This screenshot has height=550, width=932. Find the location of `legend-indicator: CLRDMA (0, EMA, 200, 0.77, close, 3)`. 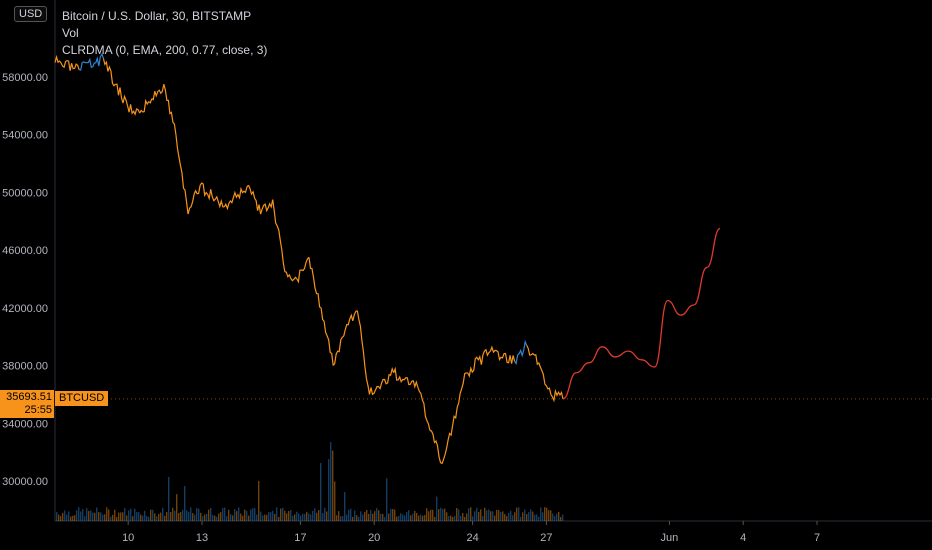

legend-indicator: CLRDMA (0, EMA, 200, 0.77, close, 3) is located at coordinates (165, 50).